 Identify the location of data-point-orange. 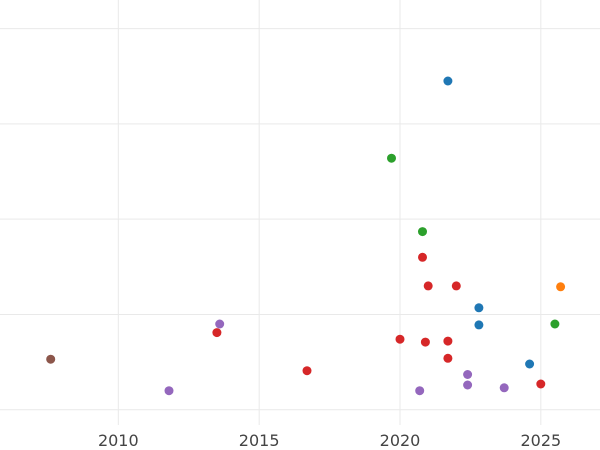
(561, 287).